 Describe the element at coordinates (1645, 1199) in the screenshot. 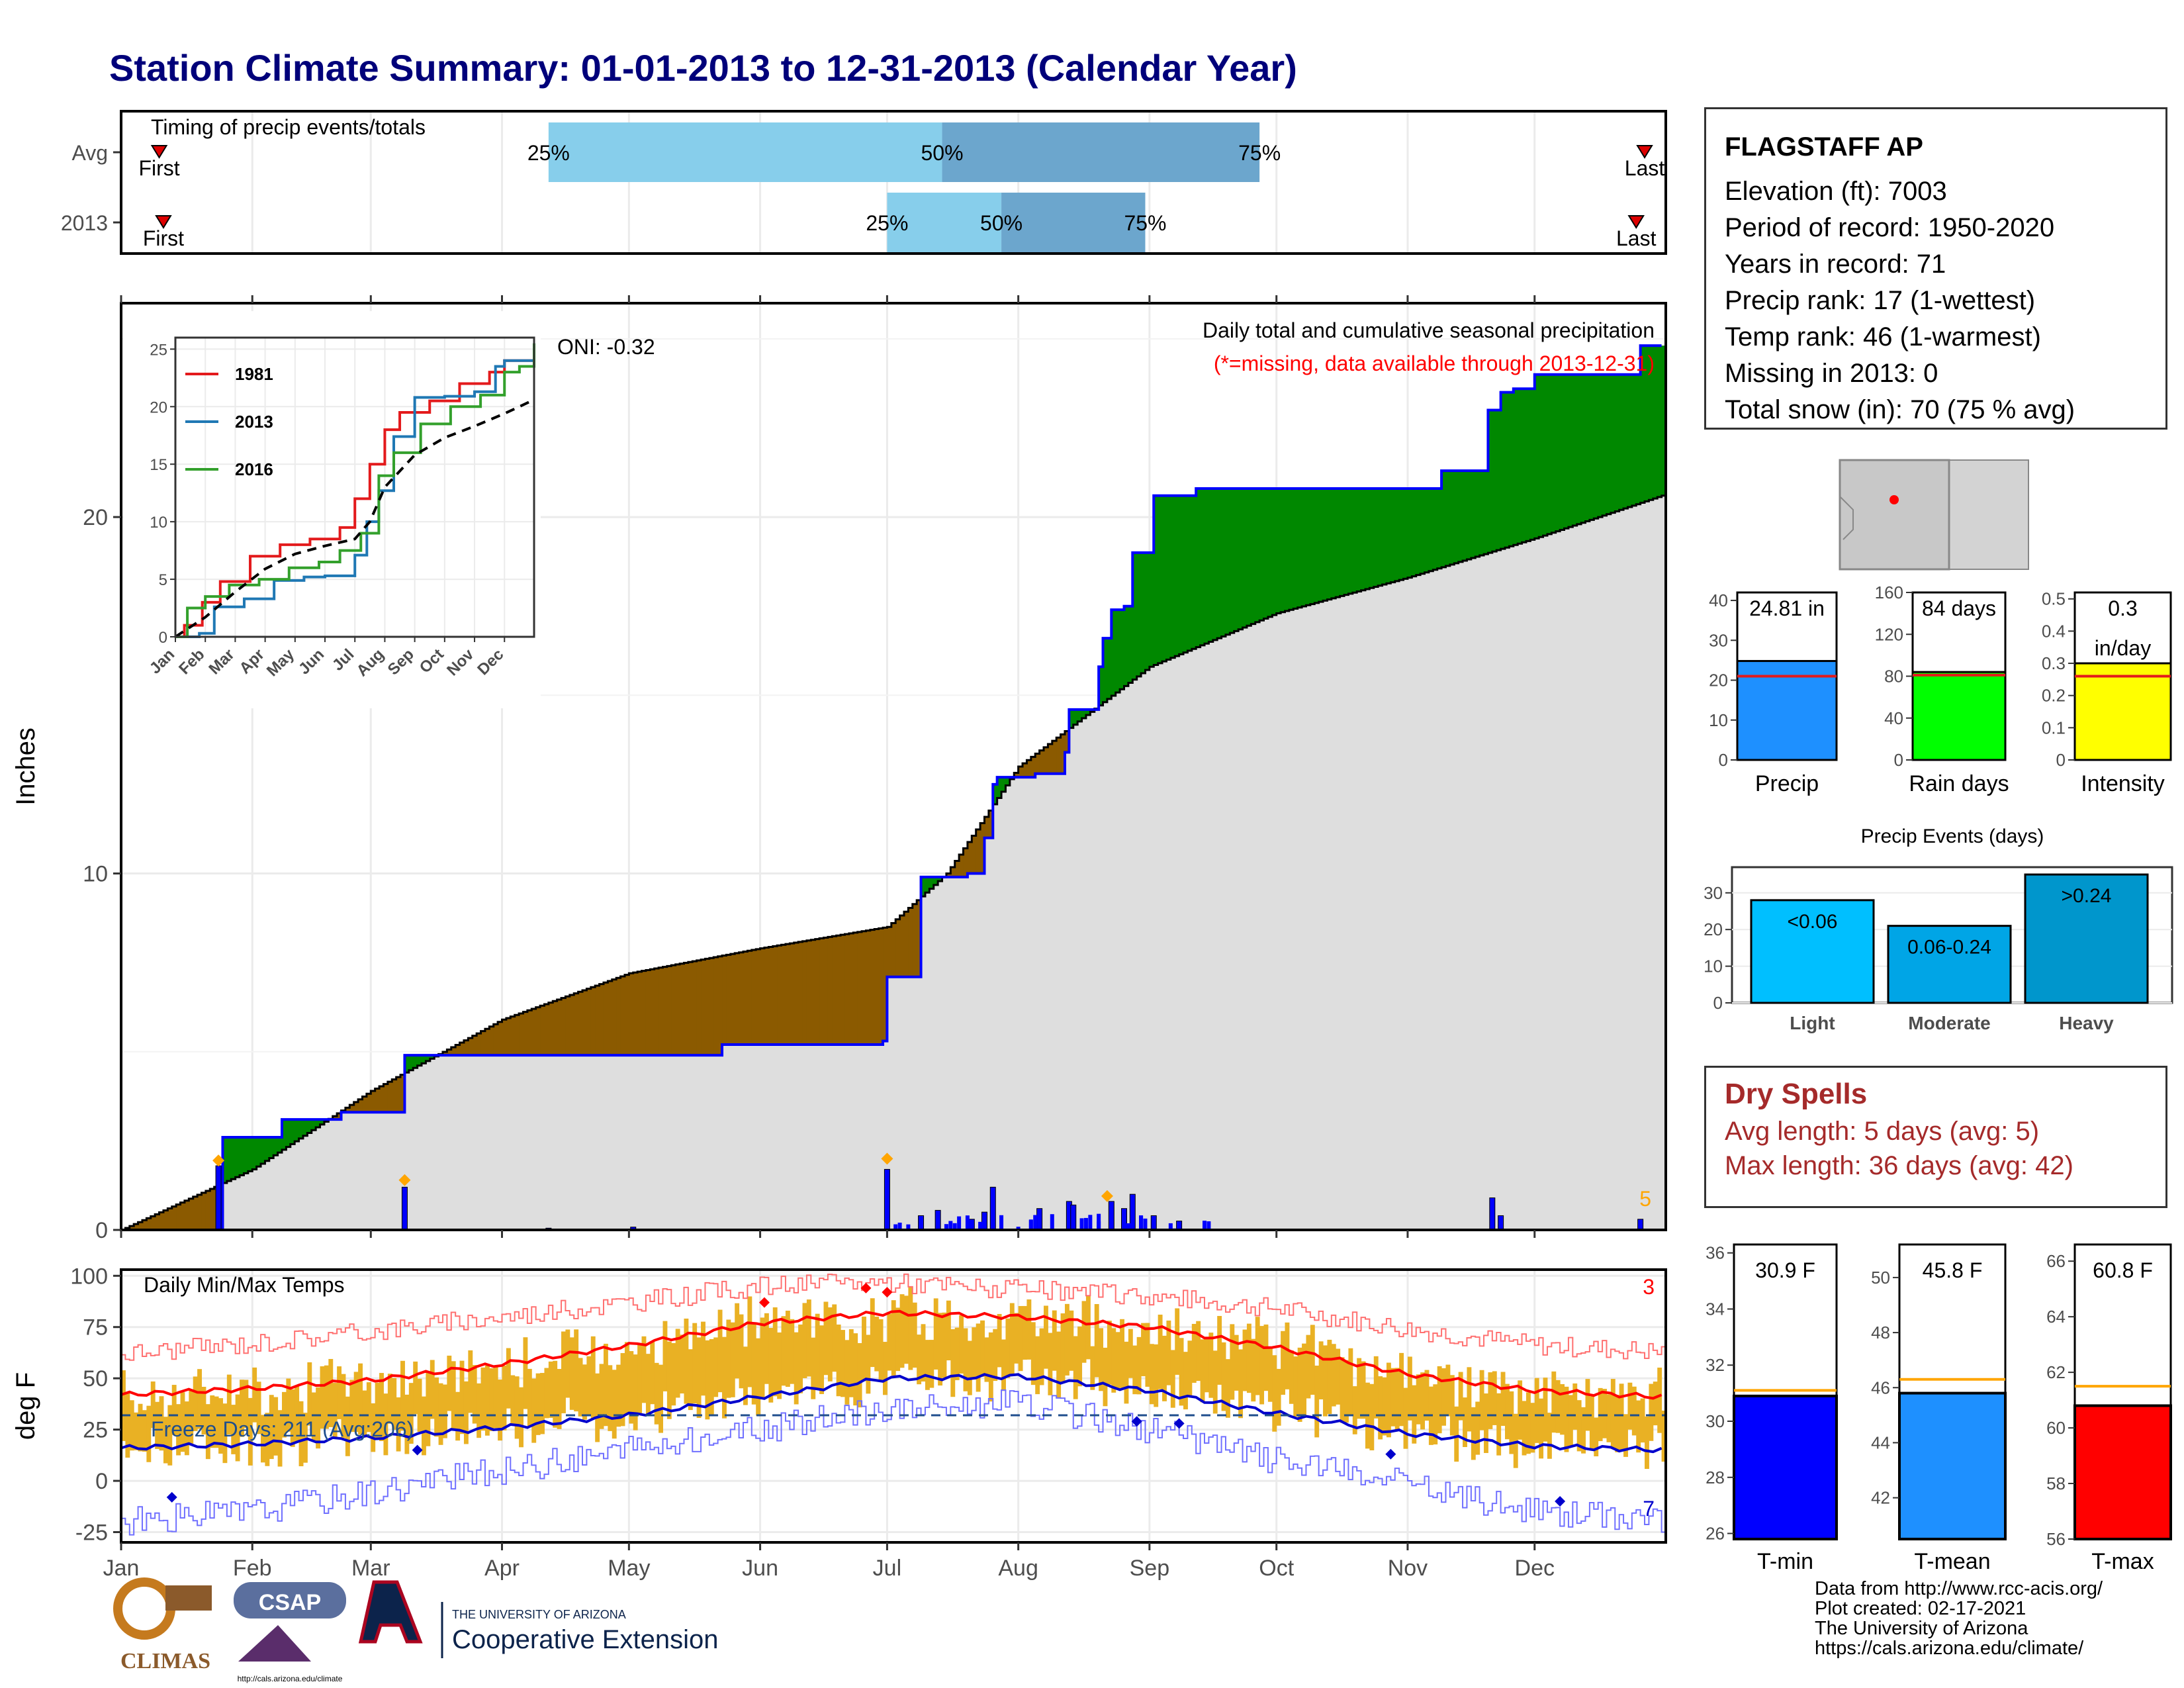

I see `extreme-count: 5` at that location.